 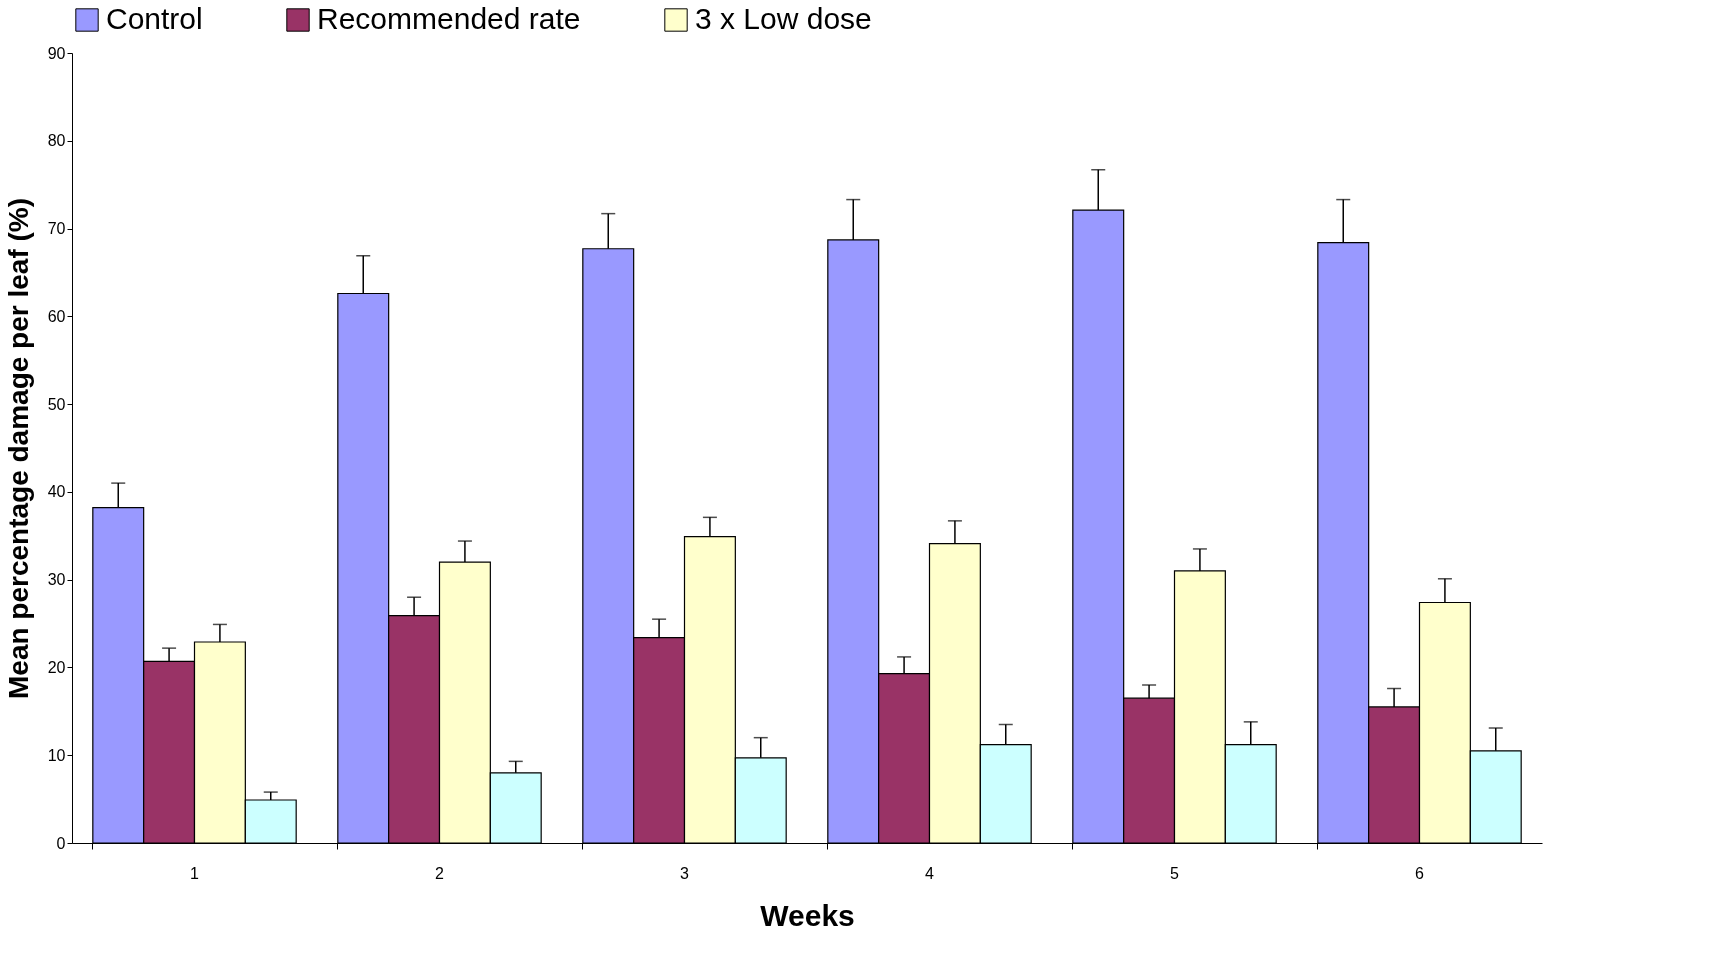 What do you see at coordinates (18, 448) in the screenshot?
I see `y-axis-title: Mean percentage damage per leaf (%)` at bounding box center [18, 448].